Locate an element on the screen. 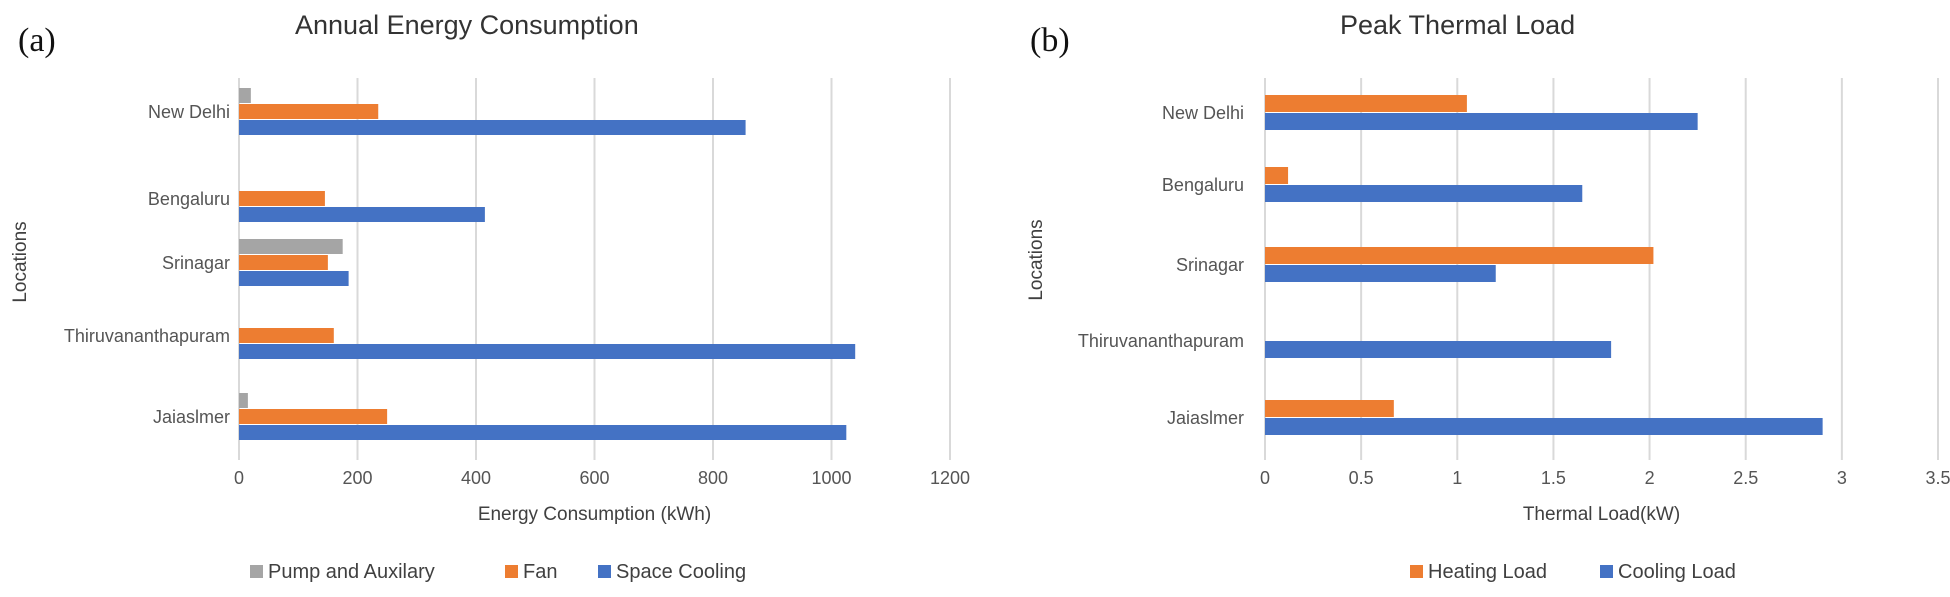 This screenshot has height=597, width=1950. x-tick-label-a-3: 600 is located at coordinates (594, 478).